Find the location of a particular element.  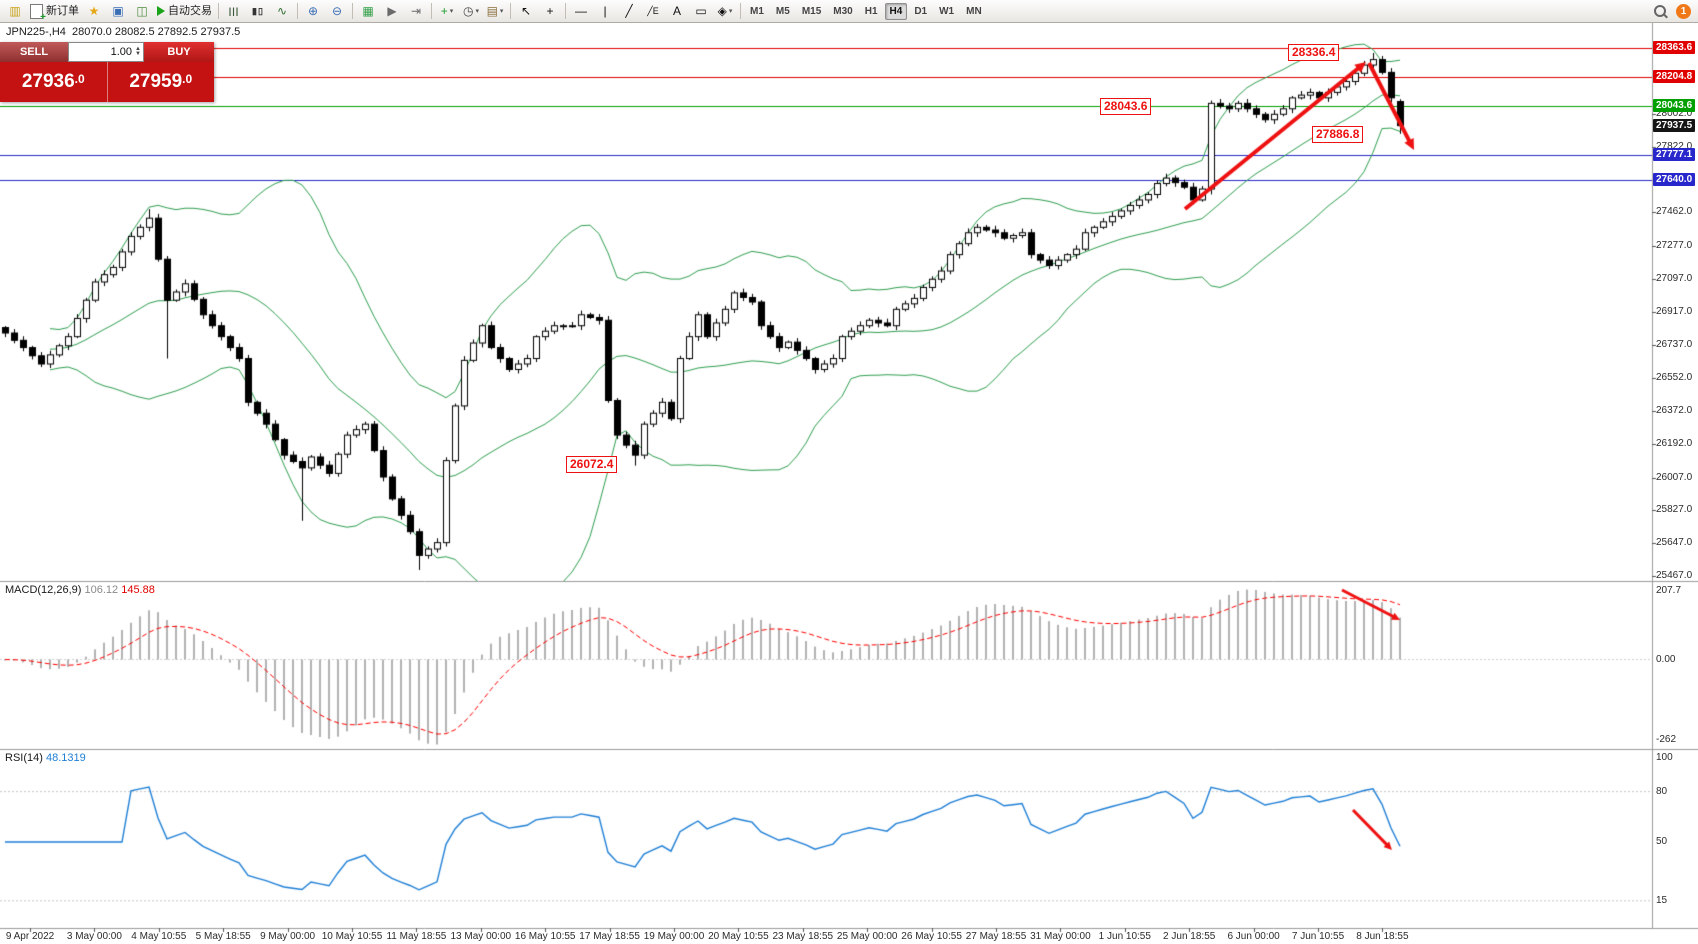

zoom-out-icon-glyph: ⊖ is located at coordinates (337, 11).